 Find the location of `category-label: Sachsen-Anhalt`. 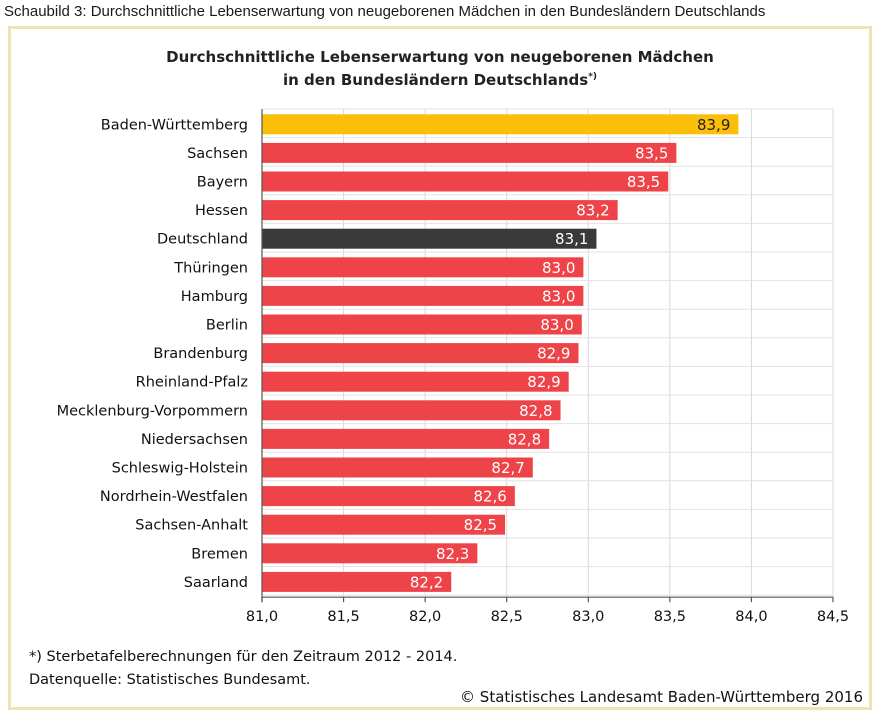

category-label: Sachsen-Anhalt is located at coordinates (191, 526).